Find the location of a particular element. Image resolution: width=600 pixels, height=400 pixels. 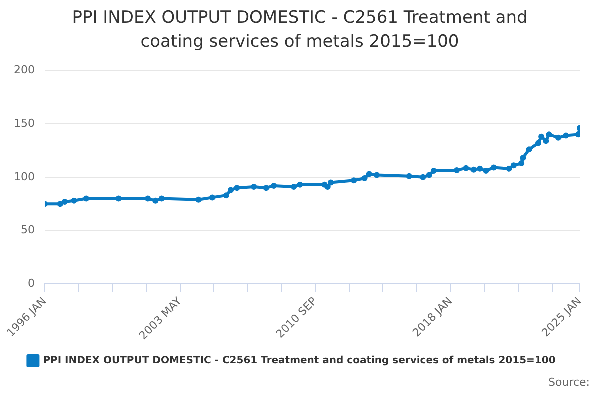

y-tick-label: 100 is located at coordinates (24, 177).